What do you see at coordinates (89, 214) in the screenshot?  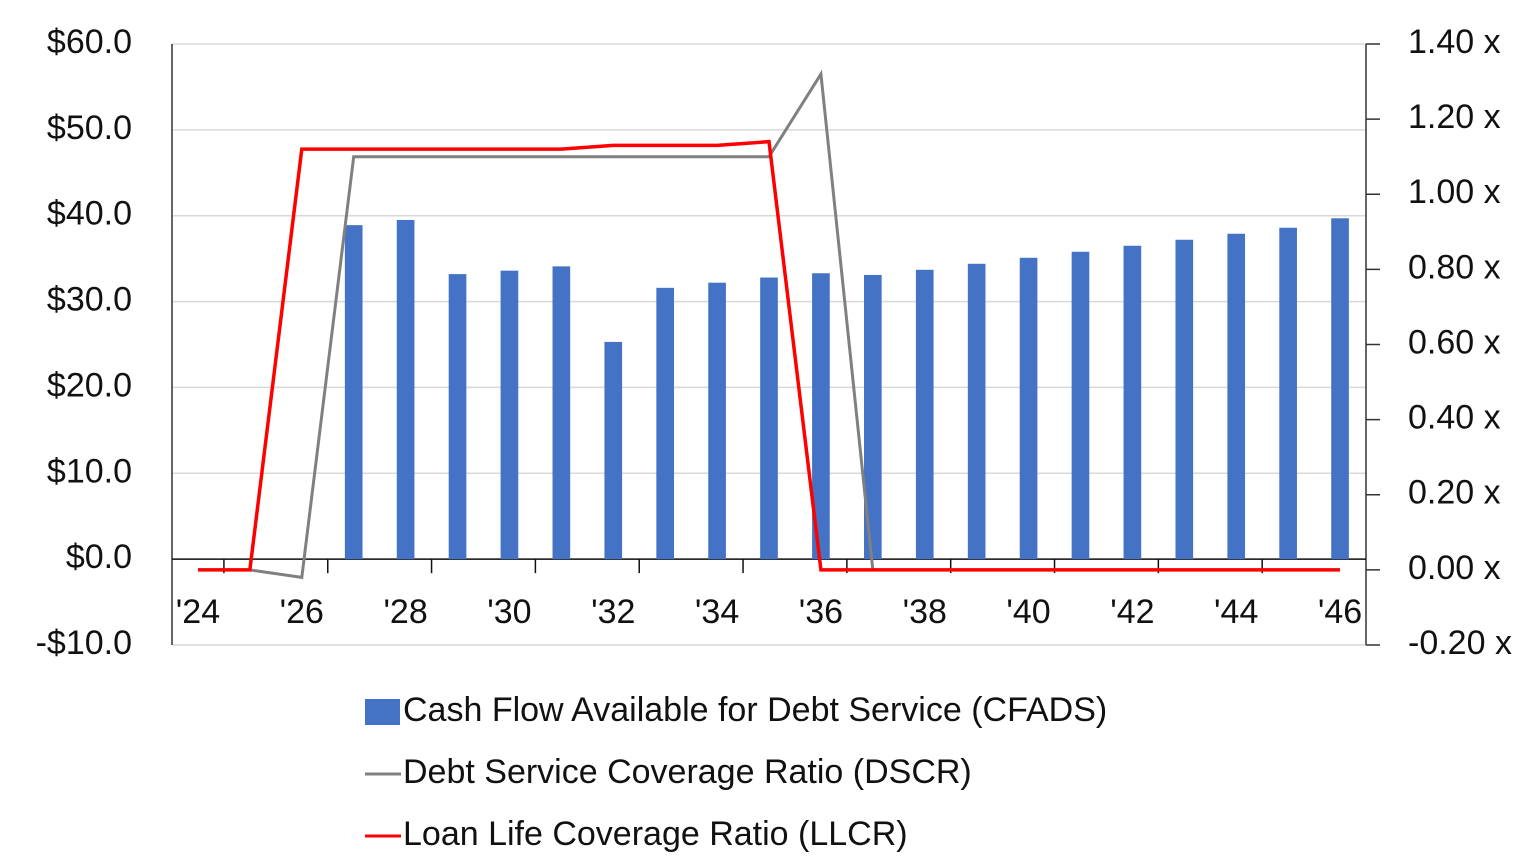 I see `y-tick-label: $40.0` at bounding box center [89, 214].